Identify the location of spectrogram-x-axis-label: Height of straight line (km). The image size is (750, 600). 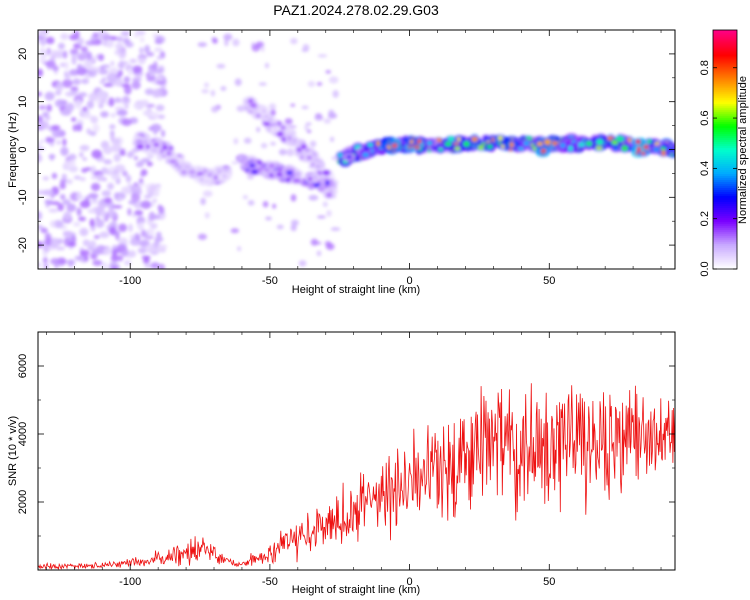
(356, 290).